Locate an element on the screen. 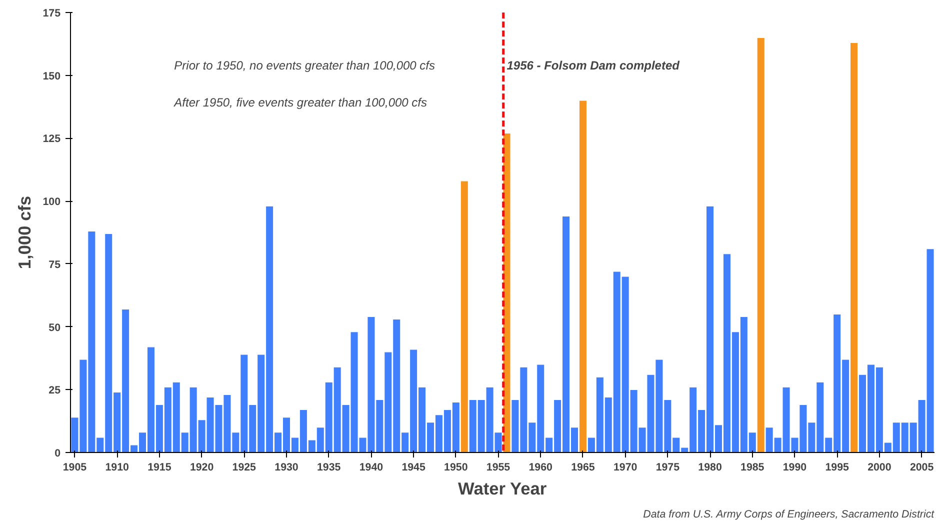 Image resolution: width=942 pixels, height=525 pixels. x-tick-label: 1990 is located at coordinates (794, 468).